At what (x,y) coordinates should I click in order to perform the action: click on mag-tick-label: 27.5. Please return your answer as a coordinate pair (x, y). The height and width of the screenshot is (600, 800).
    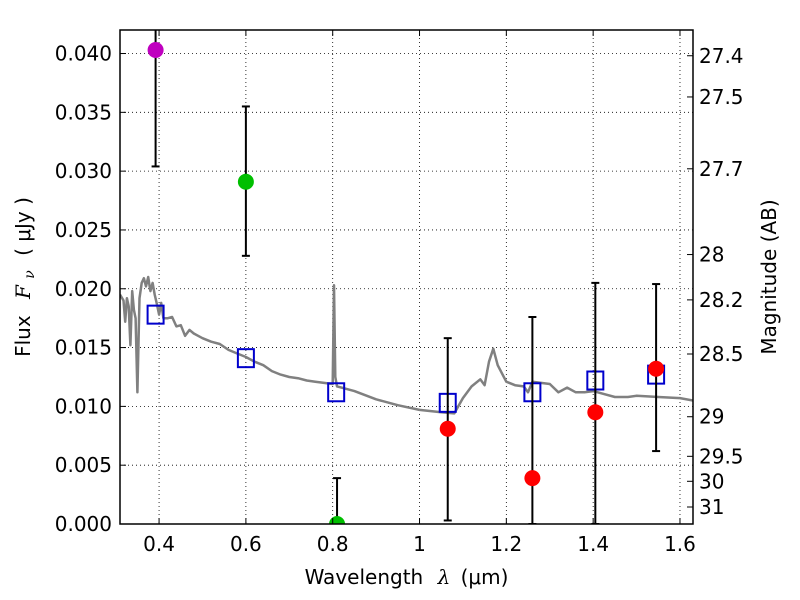
    Looking at the image, I should click on (721, 97).